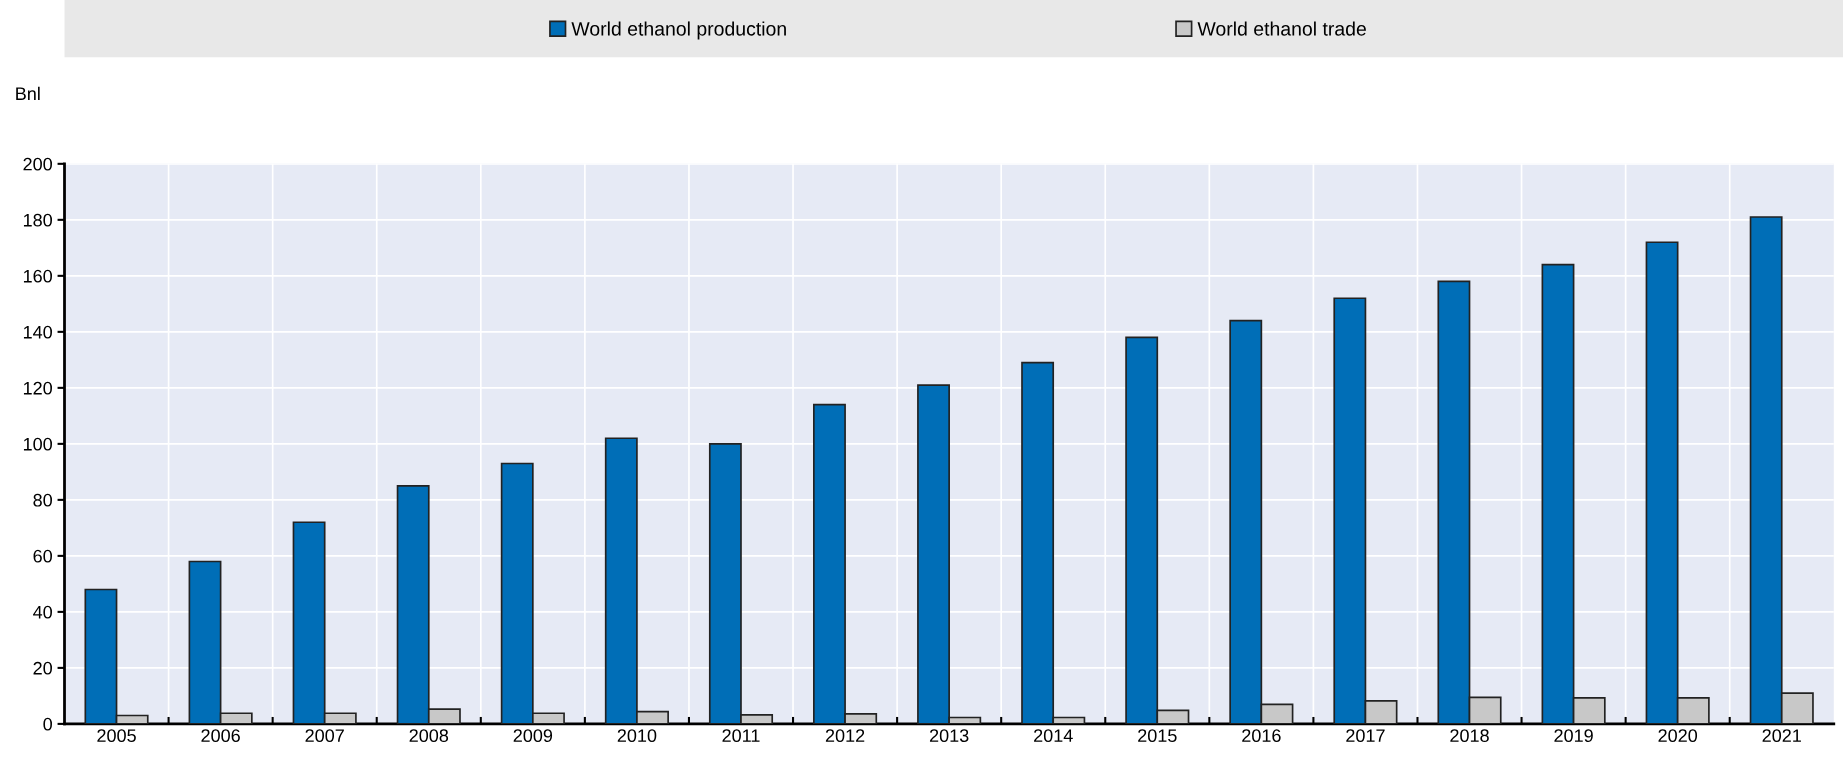 The height and width of the screenshot is (762, 1843). I want to click on y-tick-label: 200, so click(37, 164).